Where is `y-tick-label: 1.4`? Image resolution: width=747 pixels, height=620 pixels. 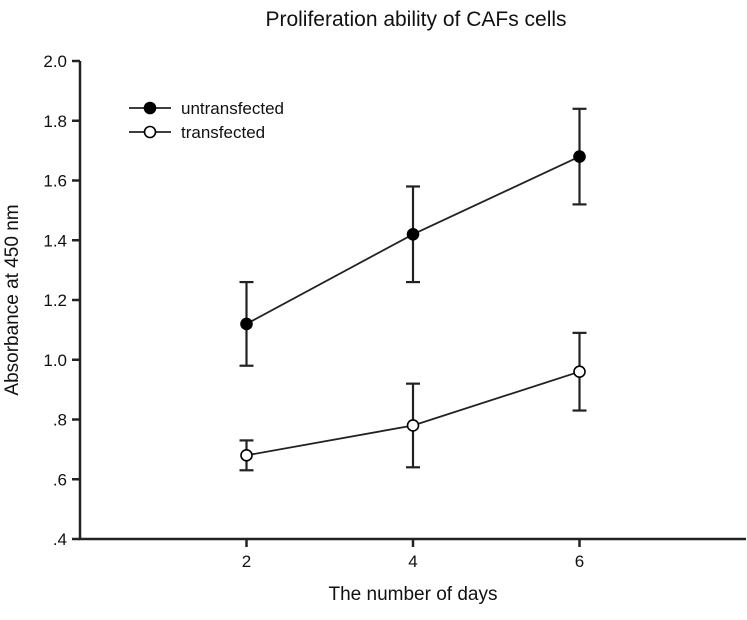 y-tick-label: 1.4 is located at coordinates (55, 240).